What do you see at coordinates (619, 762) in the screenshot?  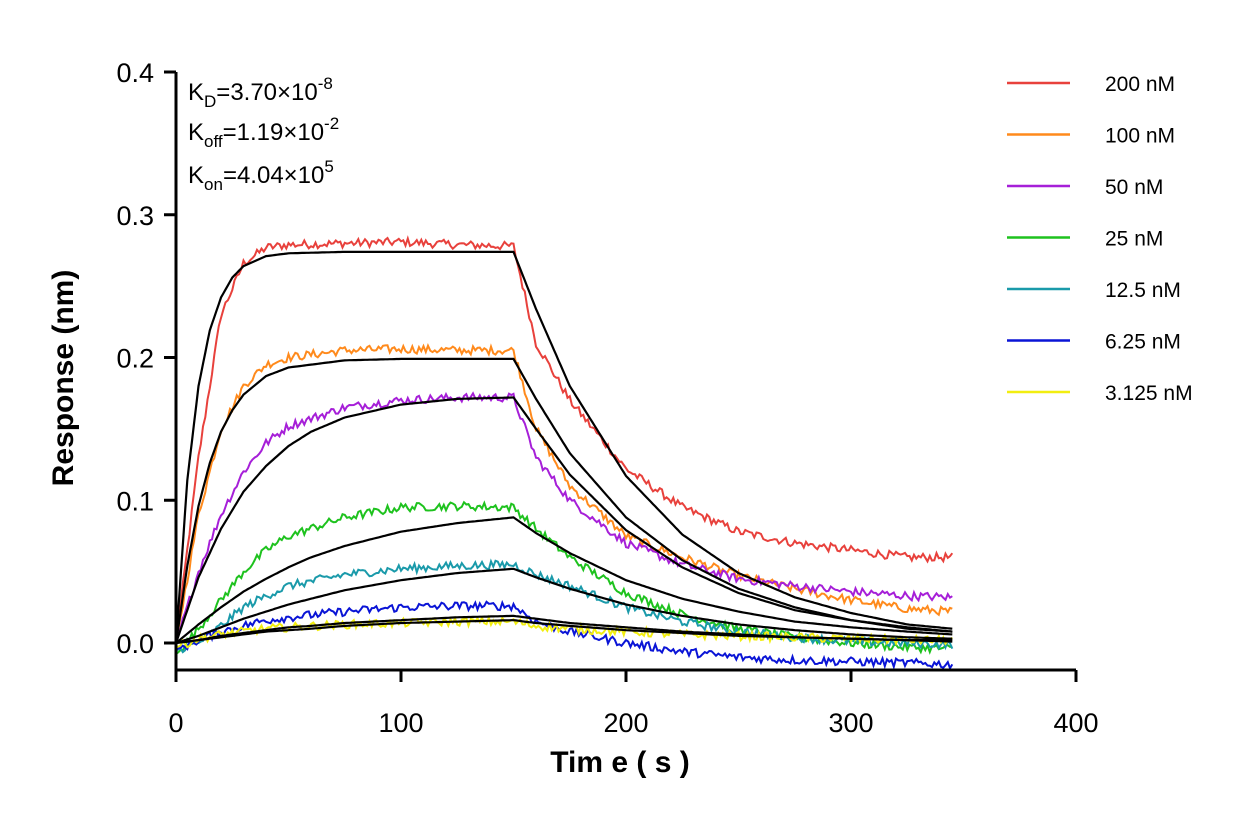 I see `x-axis-title: Tim e ( s )` at bounding box center [619, 762].